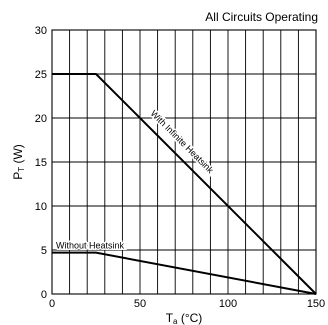 This screenshot has height=325, width=328. I want to click on y-axis-label: PT (W), so click(18, 162).